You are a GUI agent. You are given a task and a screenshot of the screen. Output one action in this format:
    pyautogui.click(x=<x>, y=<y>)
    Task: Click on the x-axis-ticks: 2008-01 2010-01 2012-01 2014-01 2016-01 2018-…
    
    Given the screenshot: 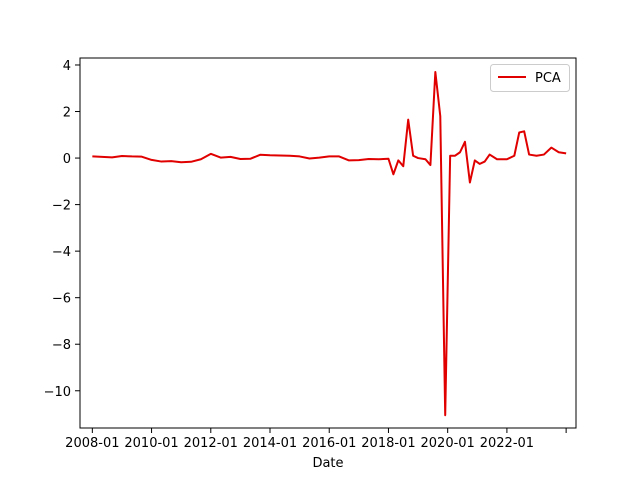 What is the action you would take?
    pyautogui.click(x=316, y=439)
    